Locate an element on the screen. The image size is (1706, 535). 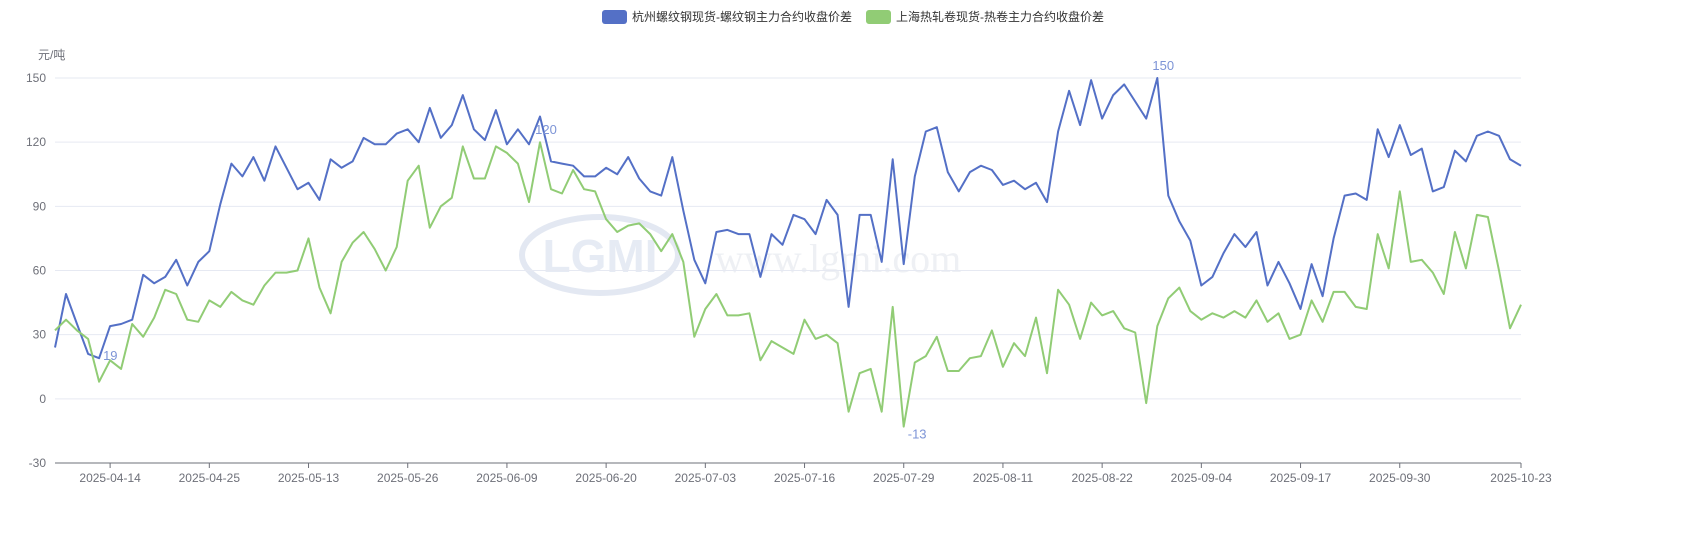
x-tick-label: 2025-09-04 is located at coordinates (1202, 478).